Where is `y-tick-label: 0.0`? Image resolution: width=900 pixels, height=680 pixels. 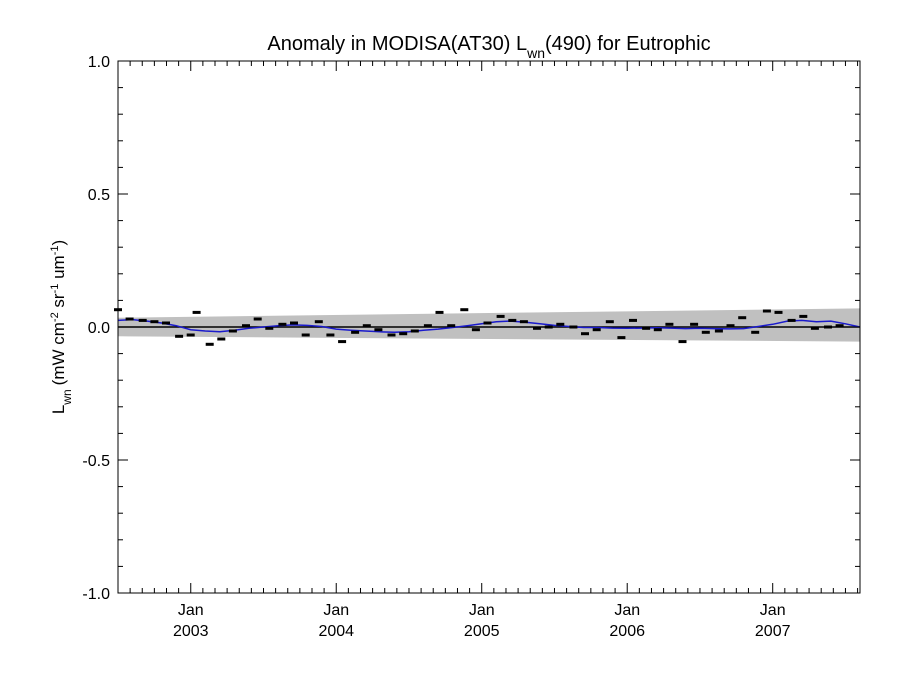
y-tick-label: 0.0 is located at coordinates (99, 328).